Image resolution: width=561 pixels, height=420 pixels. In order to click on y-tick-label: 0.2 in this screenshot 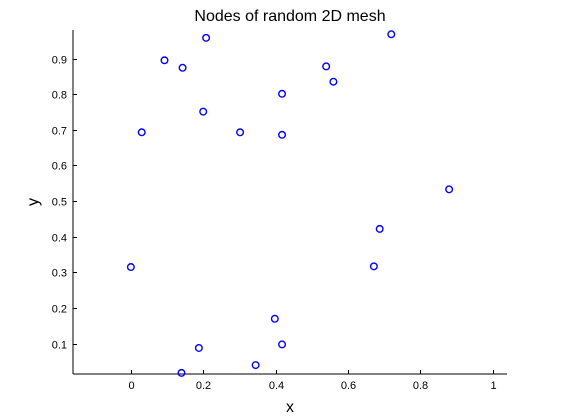, I will do `click(59, 310)`.